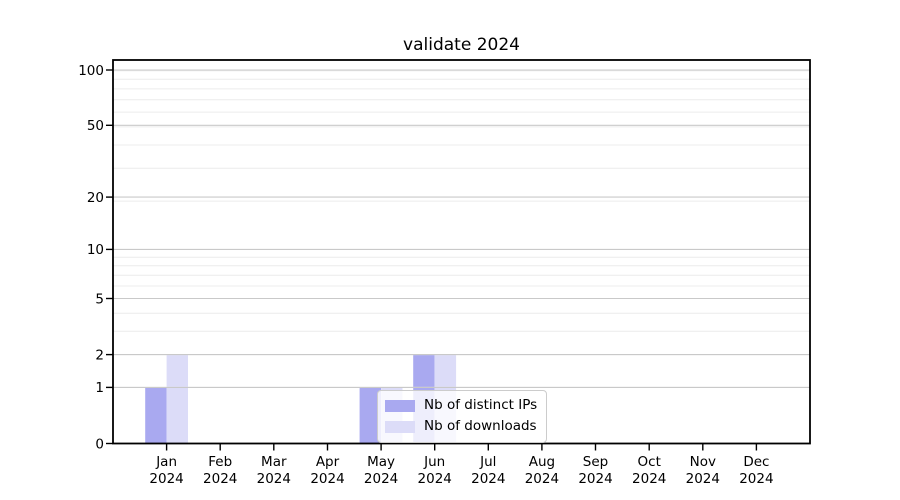 This screenshot has height=500, width=900. I want to click on legend-row-downloads: Nb of downloads, so click(461, 426).